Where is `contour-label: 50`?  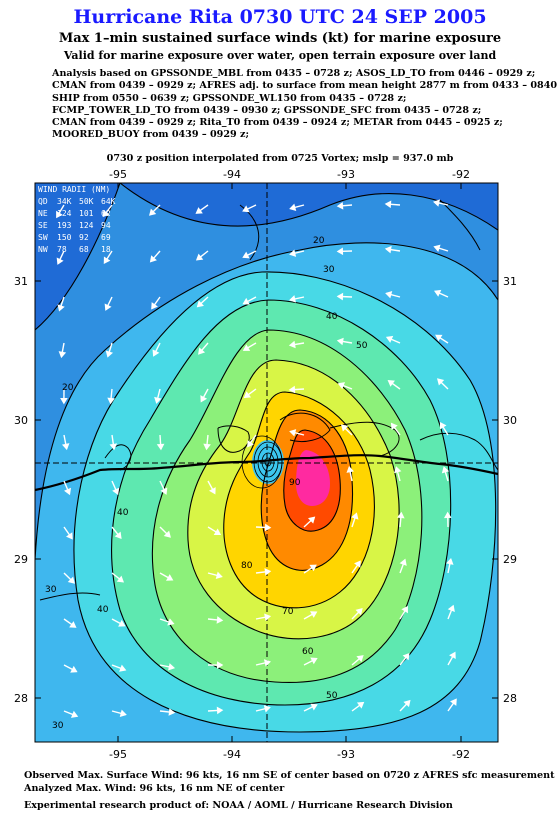 contour-label: 50 is located at coordinates (362, 346).